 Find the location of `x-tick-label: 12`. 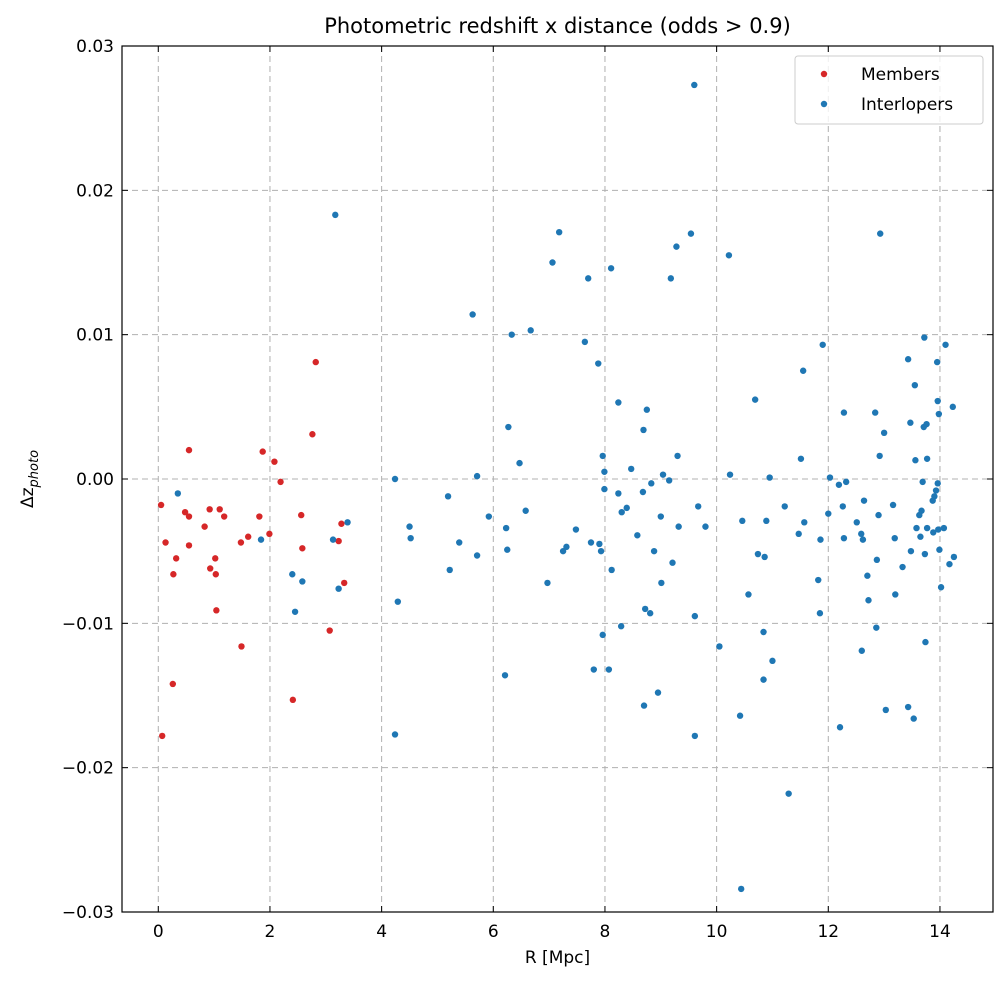

x-tick-label: 12 is located at coordinates (828, 932).